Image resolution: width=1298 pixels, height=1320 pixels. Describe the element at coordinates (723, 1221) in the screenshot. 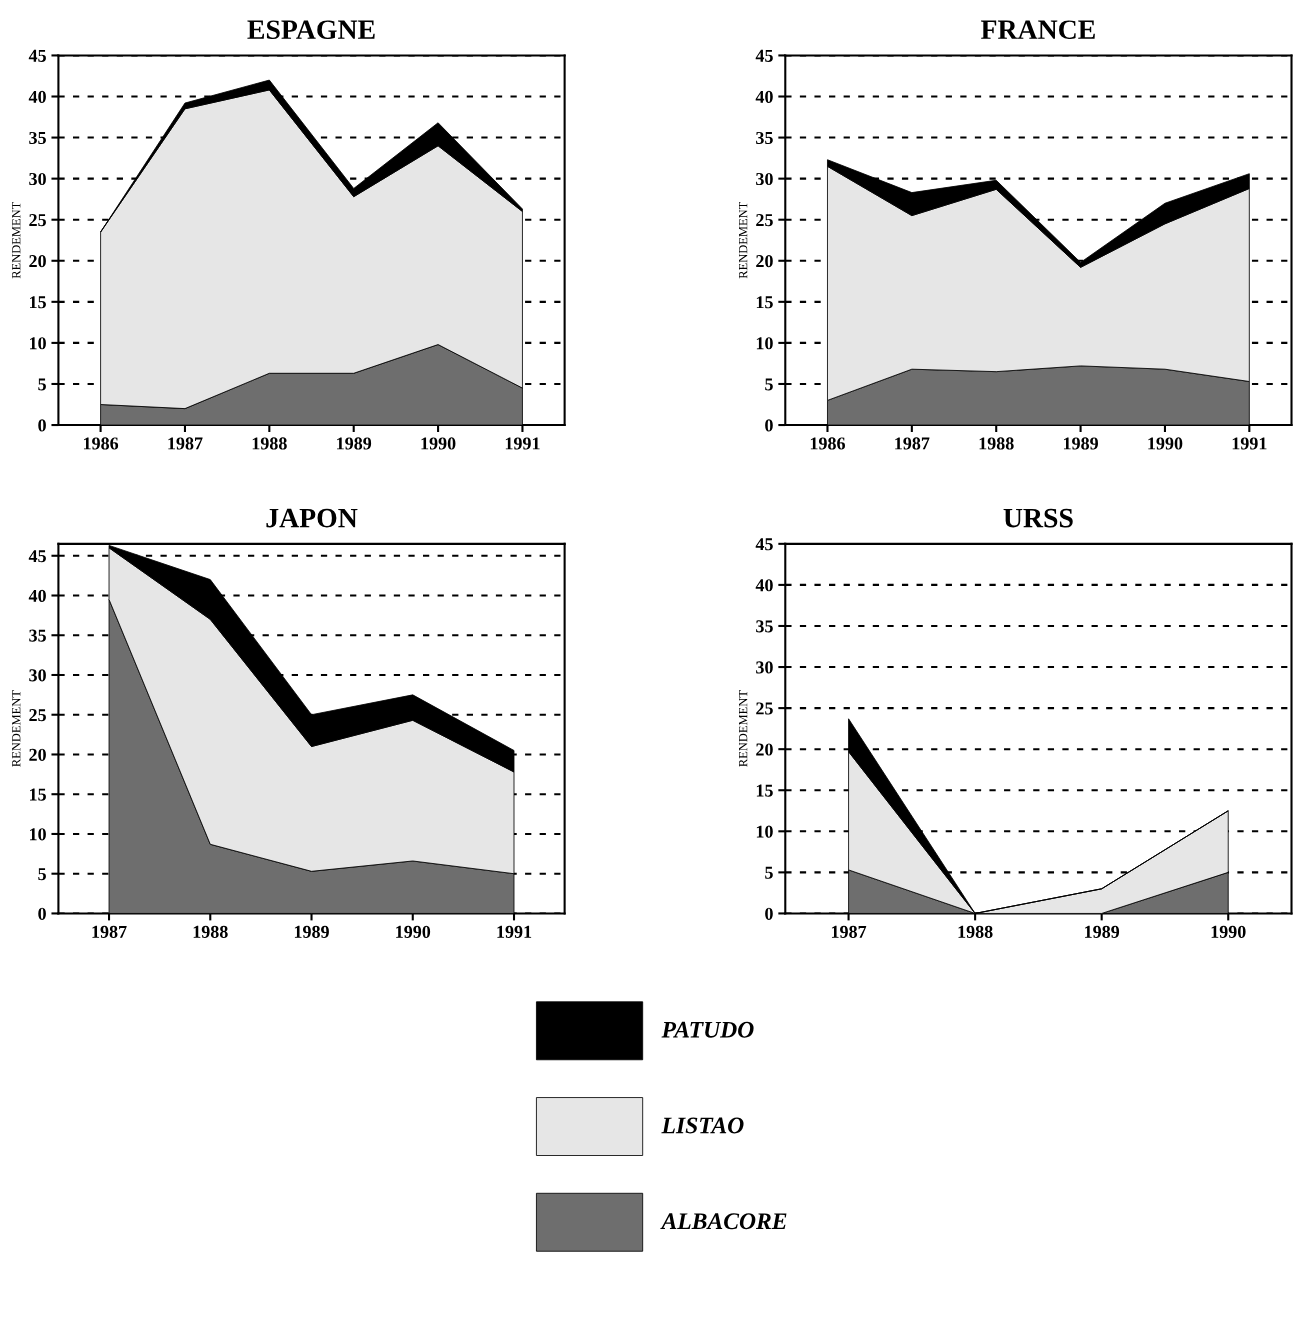

I see `text: ALBACORE` at that location.